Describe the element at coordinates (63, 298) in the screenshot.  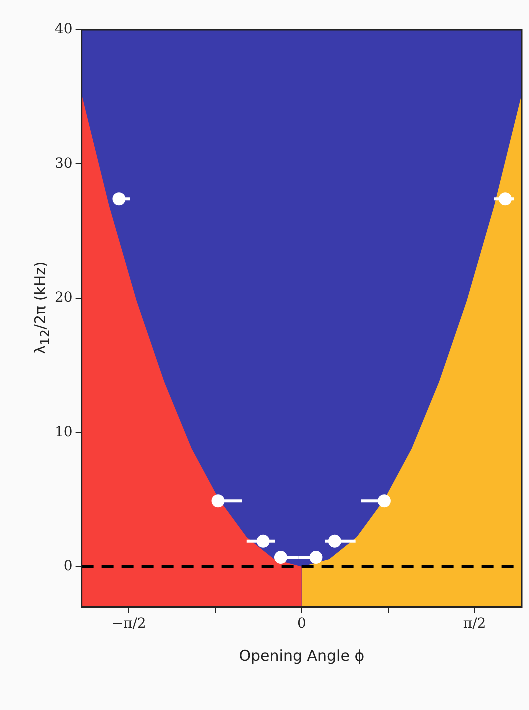
I see `y-tick-label: 20` at that location.